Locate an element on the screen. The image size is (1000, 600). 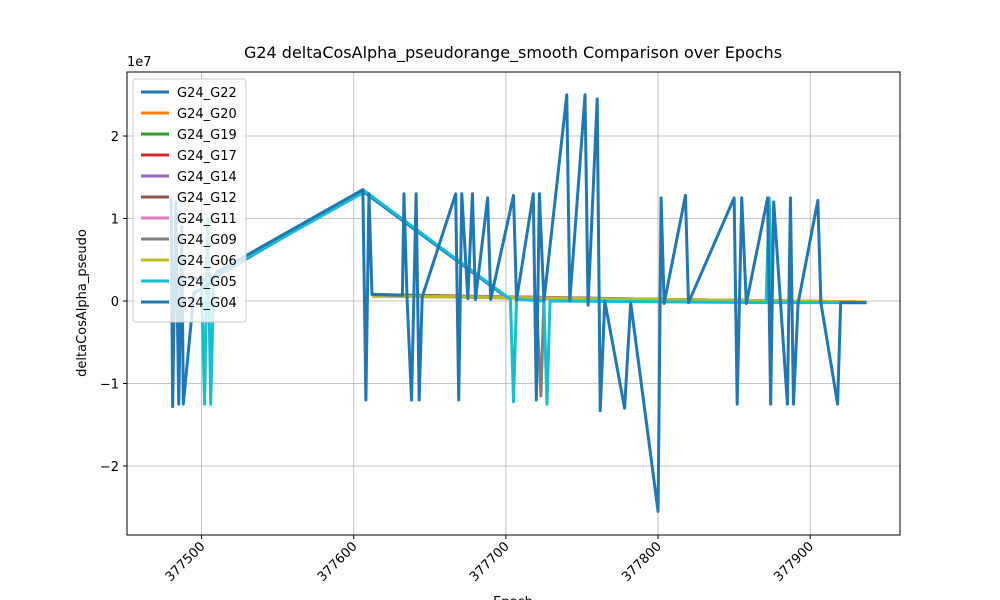
y-tick-label: −2 is located at coordinates (109, 467).